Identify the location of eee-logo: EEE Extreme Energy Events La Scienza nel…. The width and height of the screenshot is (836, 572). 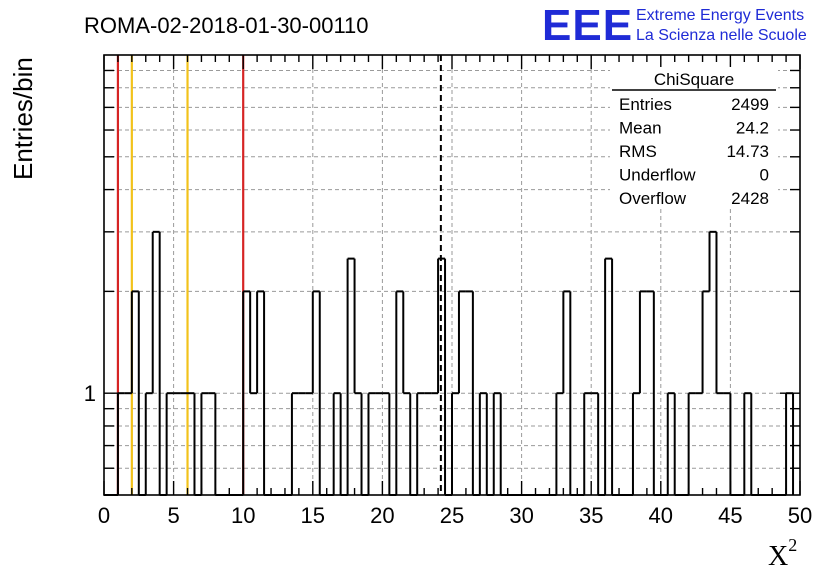
(674, 25).